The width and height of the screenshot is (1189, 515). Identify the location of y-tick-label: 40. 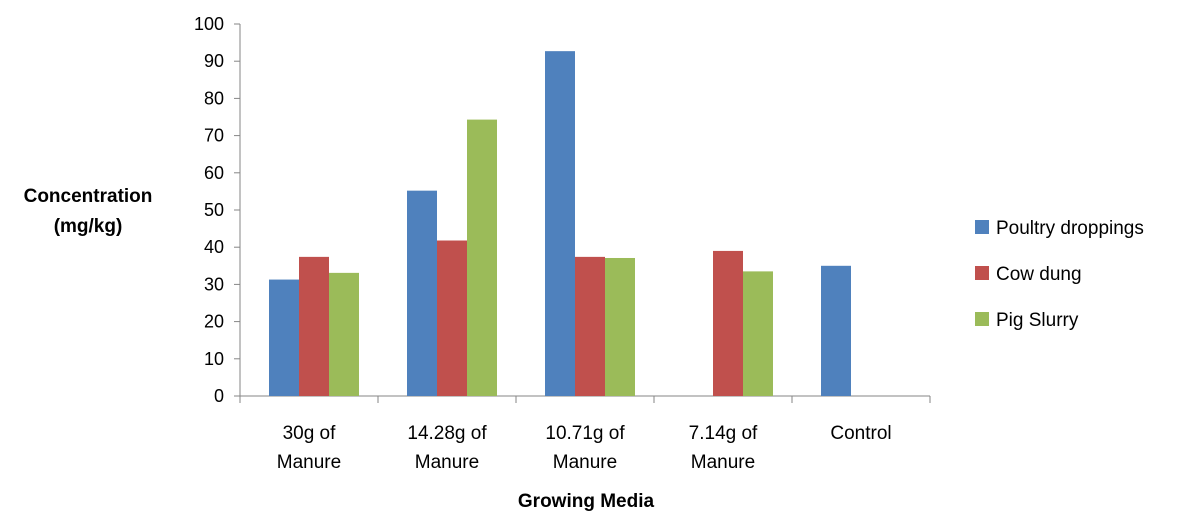
(214, 247).